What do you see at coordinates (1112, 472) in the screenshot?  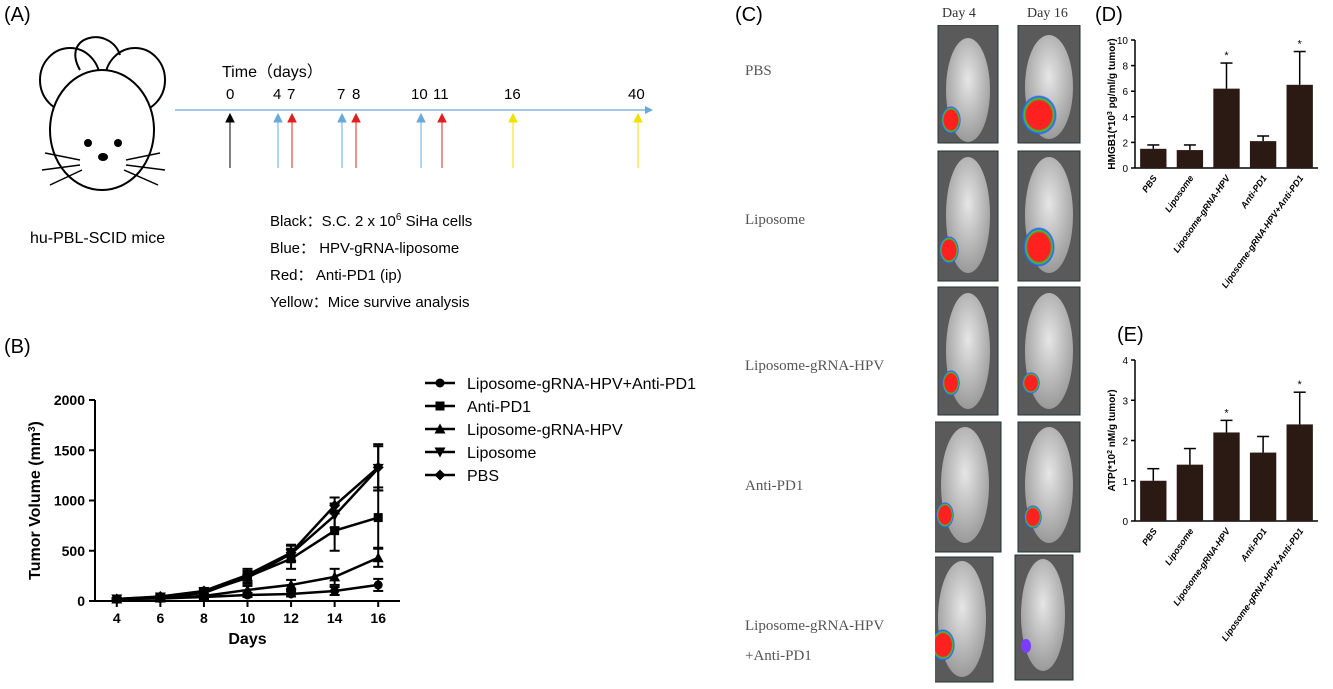 I see `y-title-part: ATP(*10` at bounding box center [1112, 472].